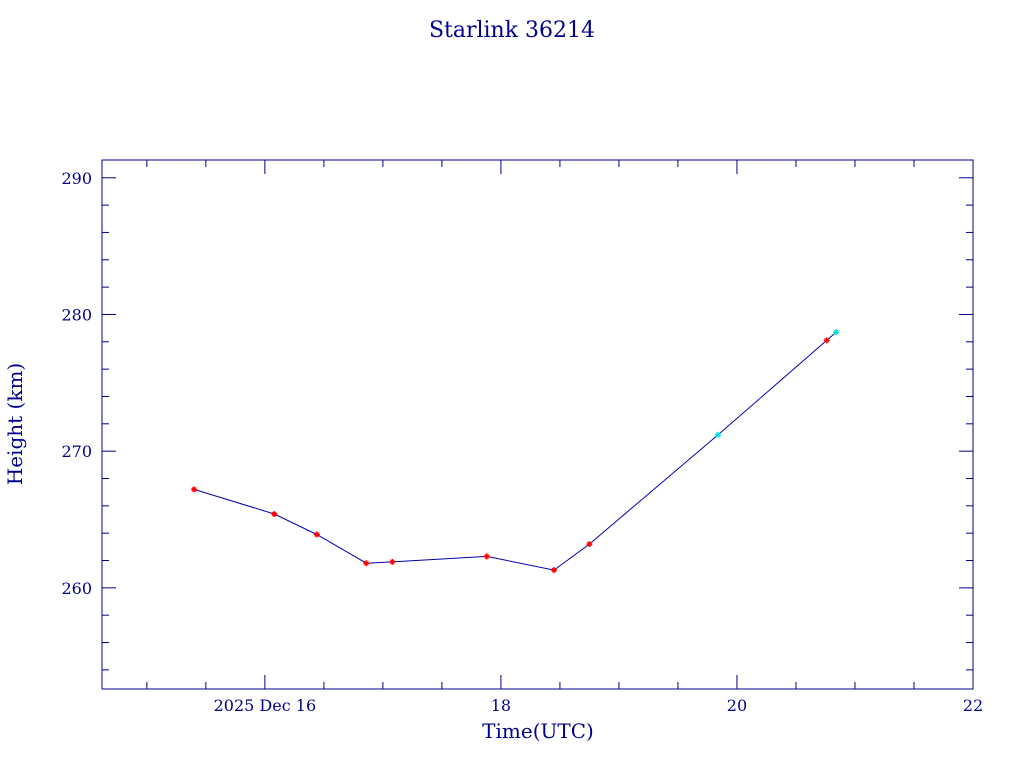 The image size is (1024, 768). What do you see at coordinates (76, 588) in the screenshot?
I see `y-tick-label: 260` at bounding box center [76, 588].